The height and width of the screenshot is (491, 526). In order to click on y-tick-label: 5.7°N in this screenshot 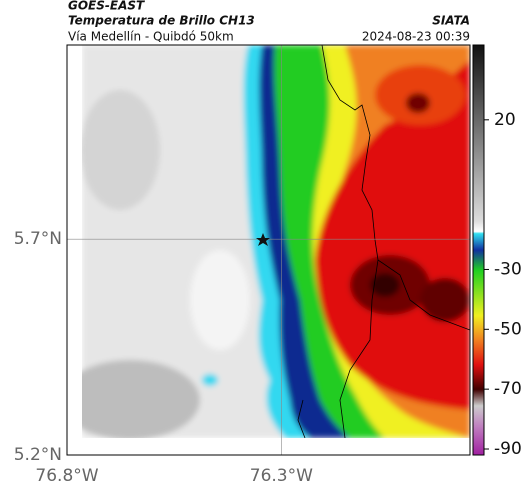, I will do `click(38, 239)`.